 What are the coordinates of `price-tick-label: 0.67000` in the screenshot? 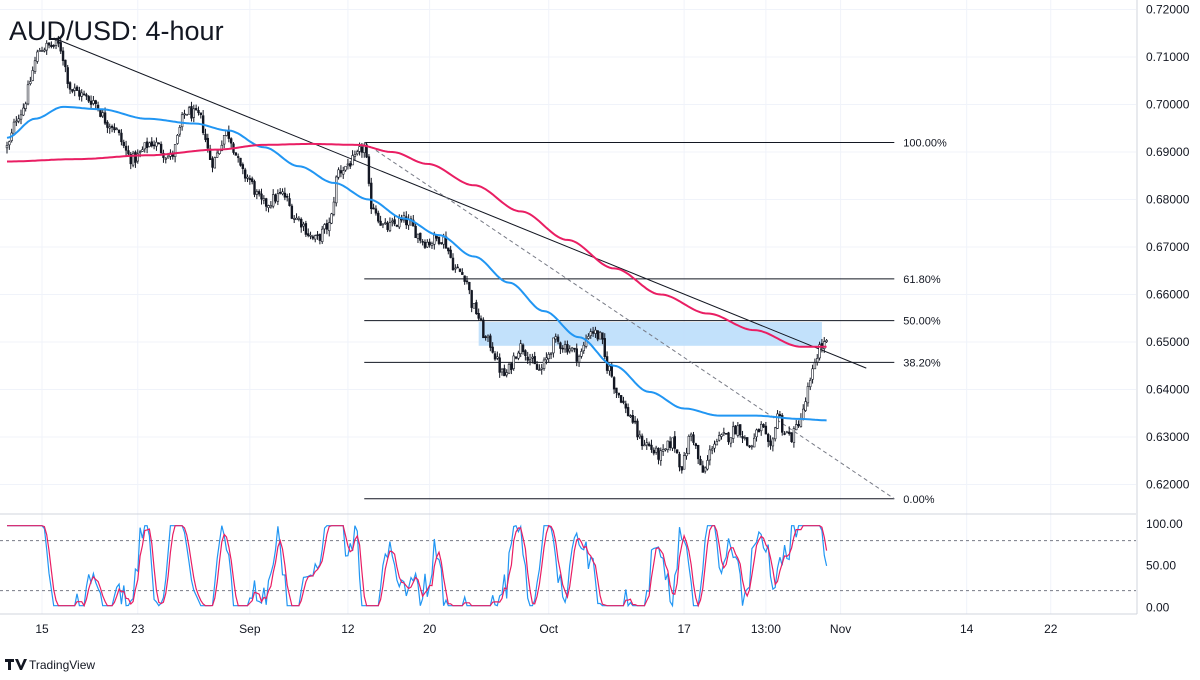 It's located at (1168, 247).